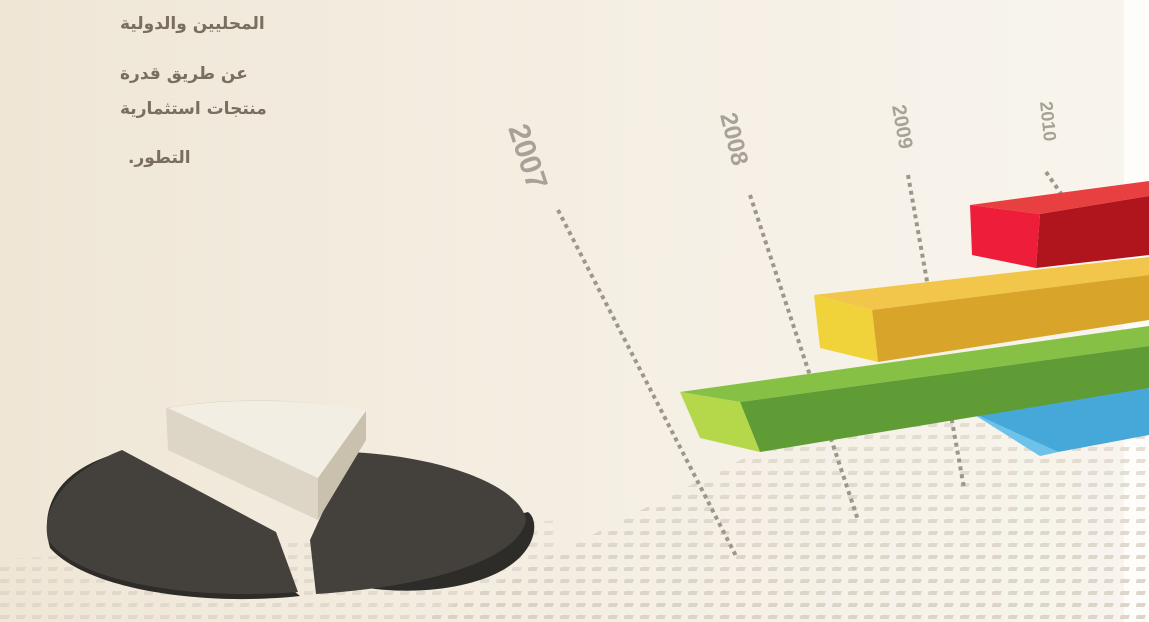  What do you see at coordinates (527, 157) in the screenshot?
I see `year-2007: 2007` at bounding box center [527, 157].